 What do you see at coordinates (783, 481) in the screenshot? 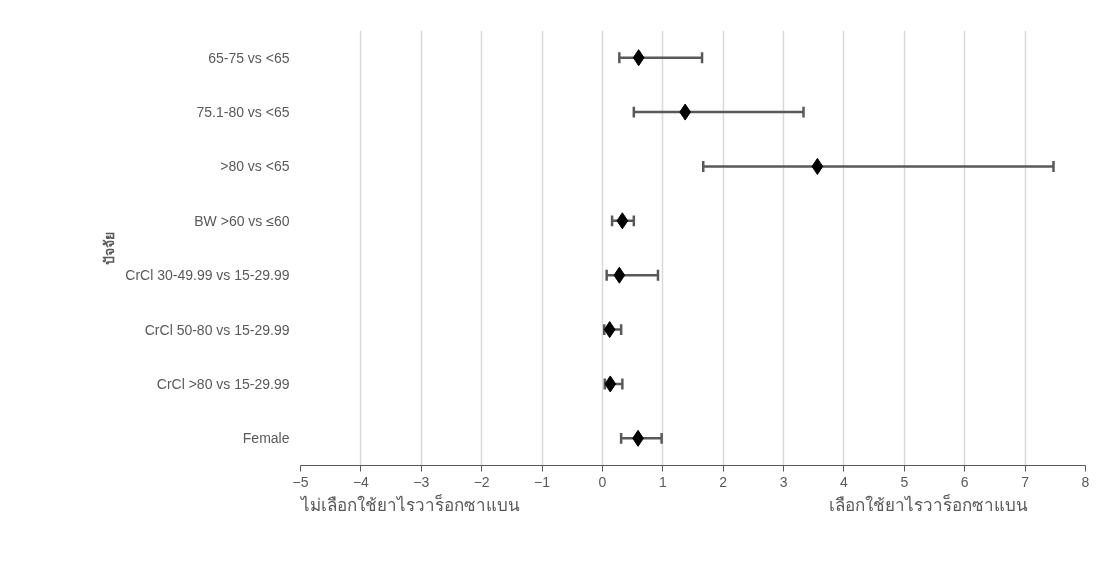
I see `x-tick-label: 3` at bounding box center [783, 481].